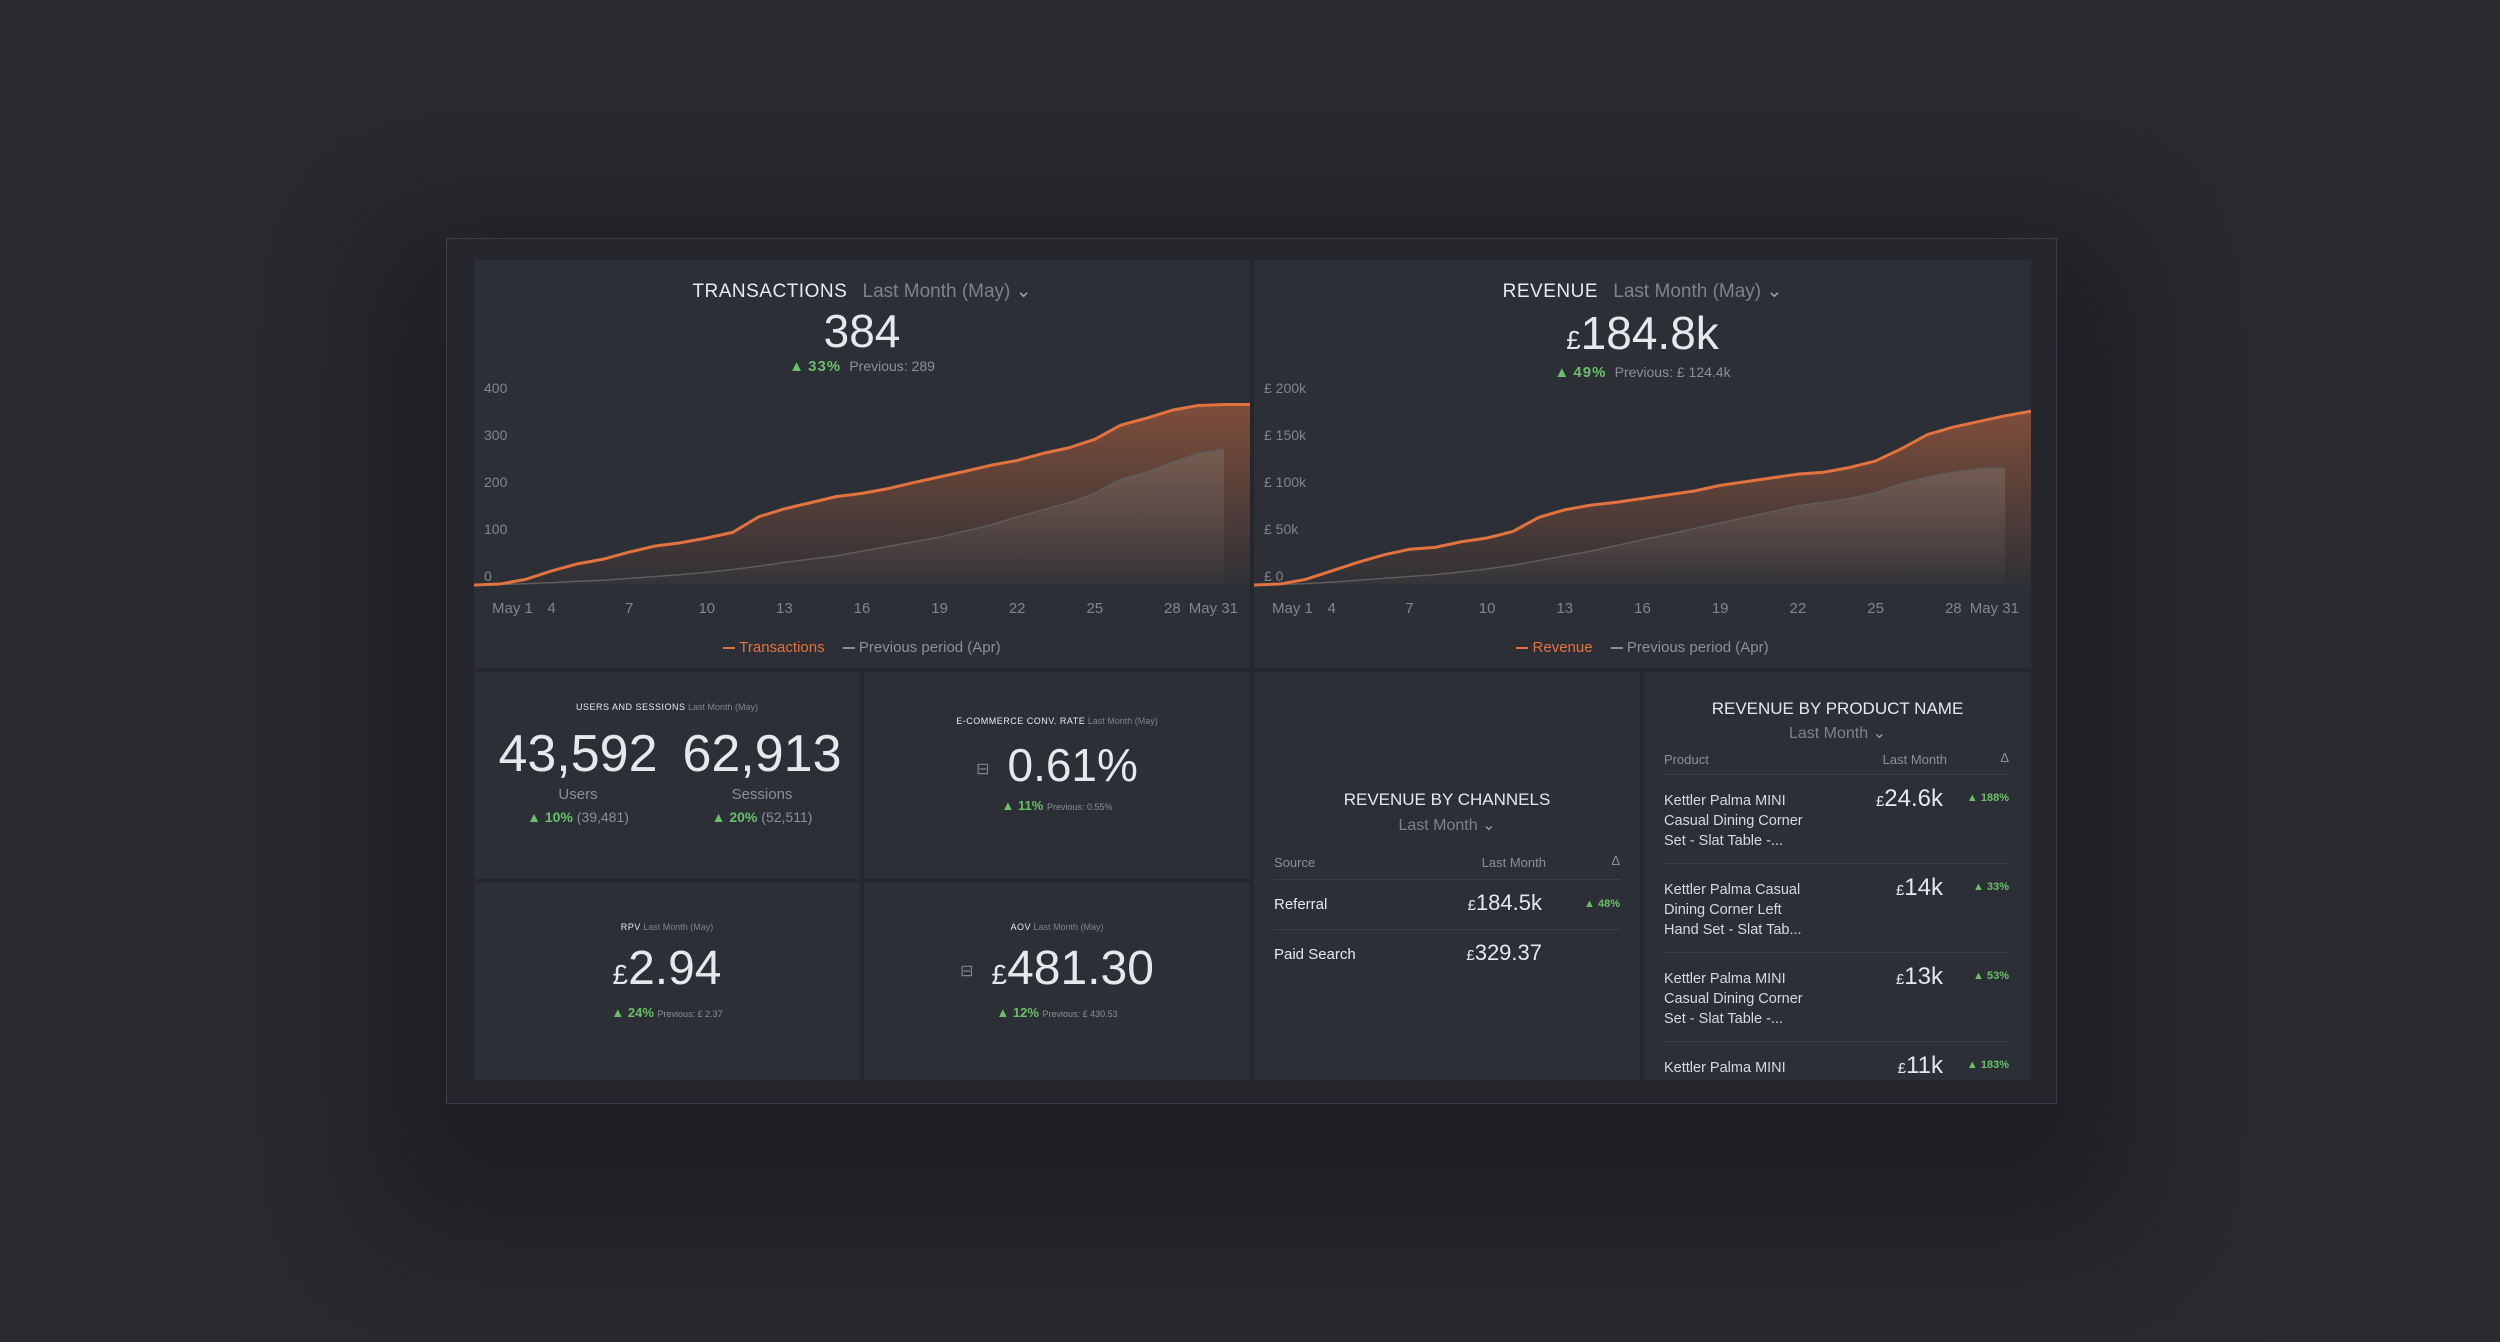 The height and width of the screenshot is (1342, 2500). I want to click on x-tick-label: 16, so click(1642, 608).